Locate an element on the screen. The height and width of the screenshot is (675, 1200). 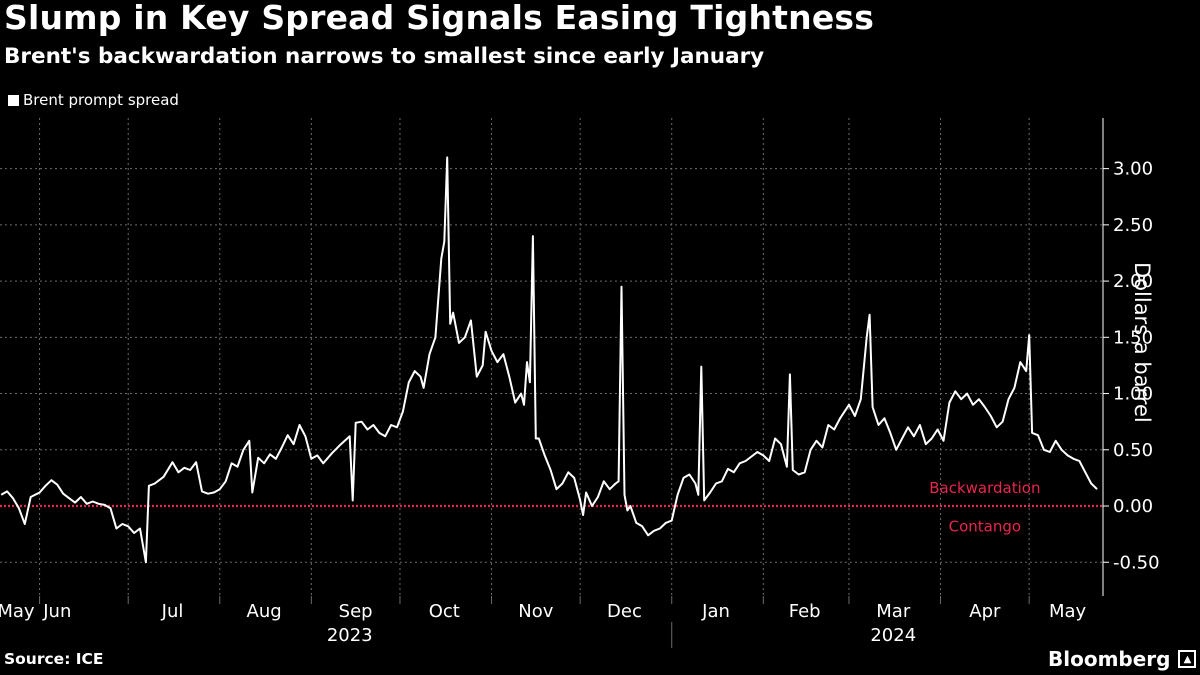
y-axis-label: Dollars a barrel is located at coordinates (1142, 342).